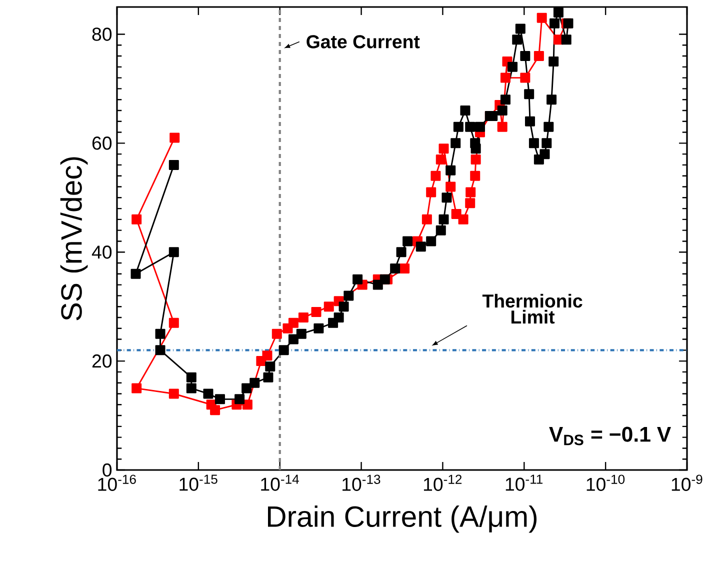 Image resolution: width=712 pixels, height=563 pixels. Describe the element at coordinates (199, 482) in the screenshot. I see `x-tick-label: 10$^{-15}$` at that location.